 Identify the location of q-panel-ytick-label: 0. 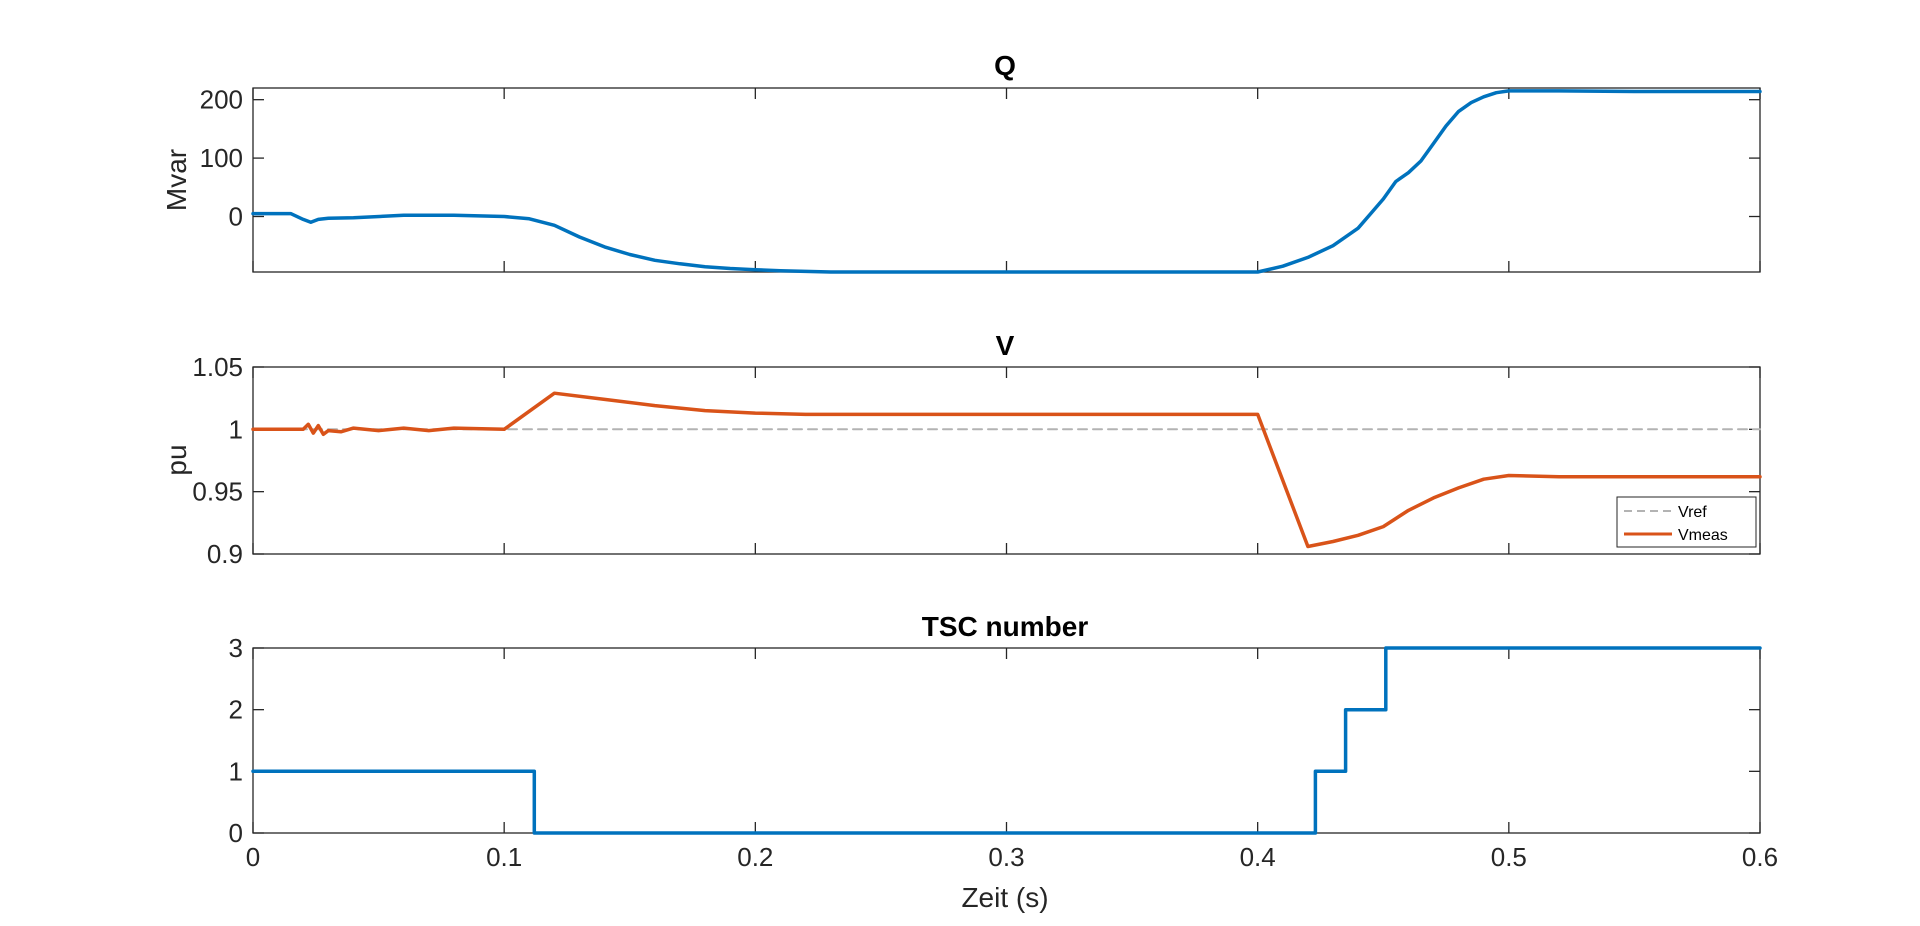
(236, 217).